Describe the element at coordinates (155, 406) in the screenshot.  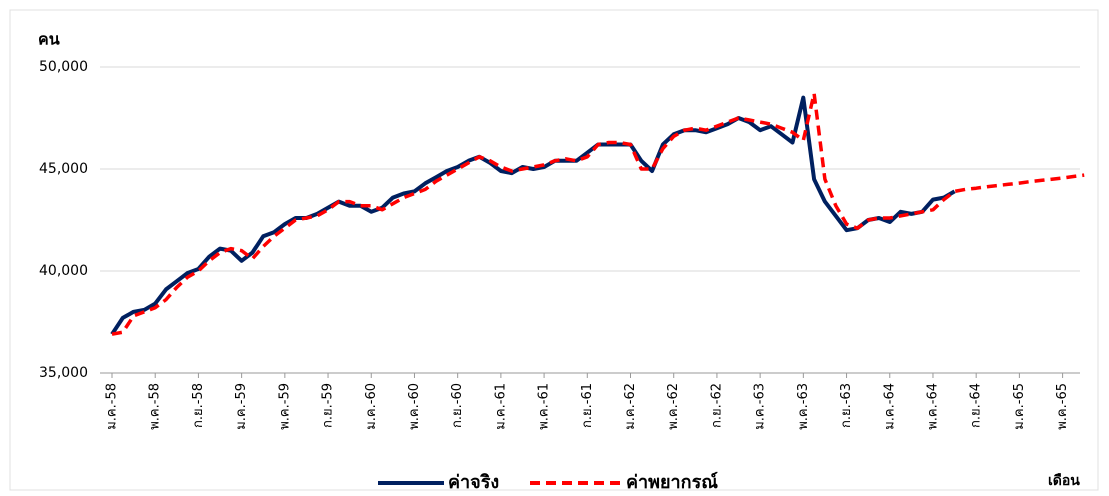
I see `x-tick-label: พ.ค.-58` at that location.